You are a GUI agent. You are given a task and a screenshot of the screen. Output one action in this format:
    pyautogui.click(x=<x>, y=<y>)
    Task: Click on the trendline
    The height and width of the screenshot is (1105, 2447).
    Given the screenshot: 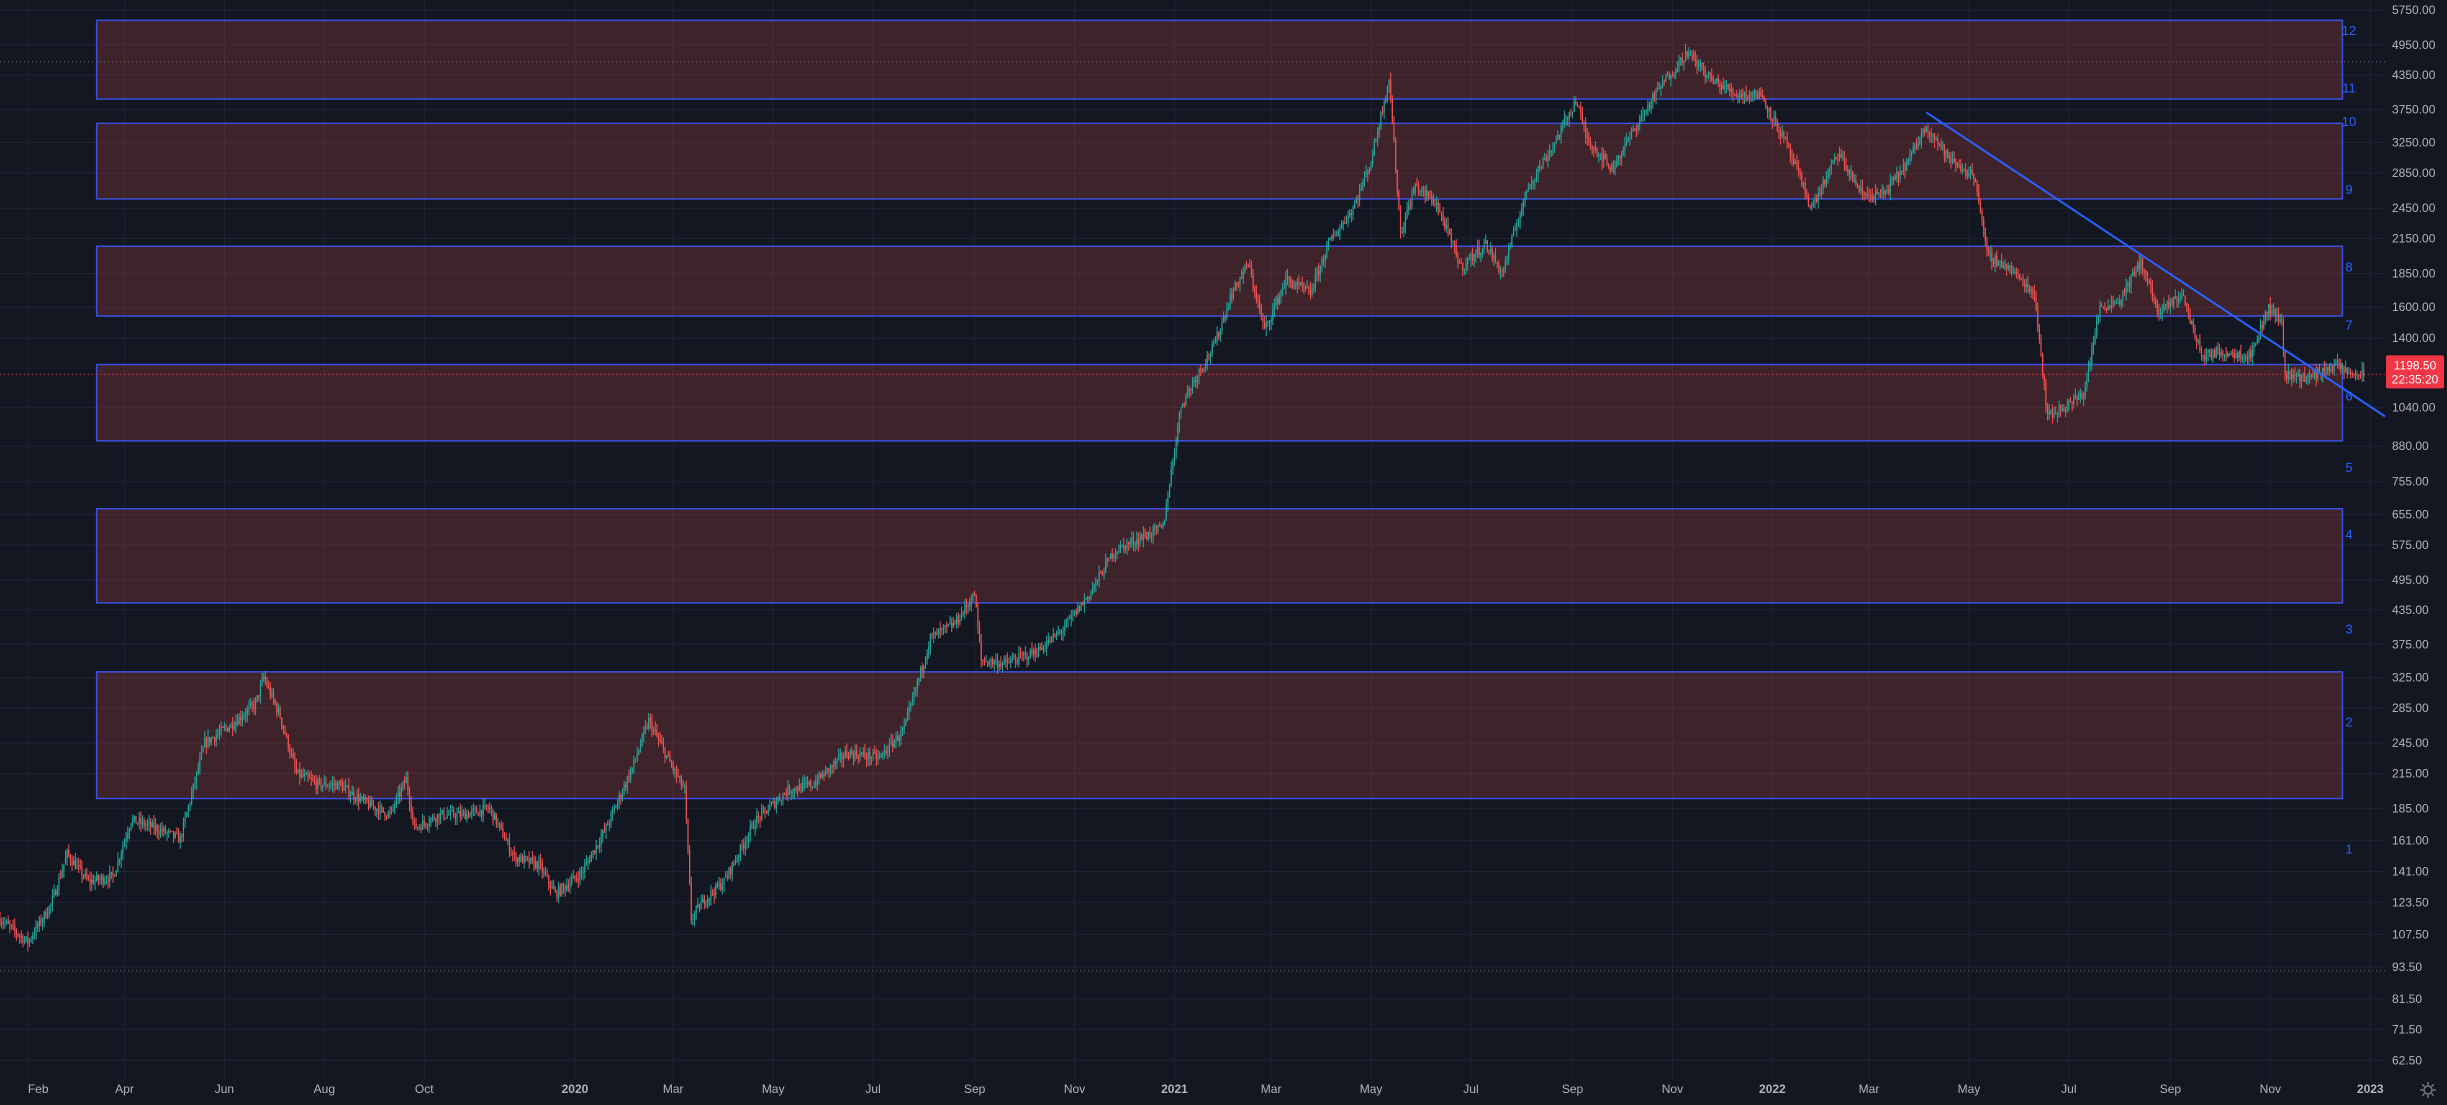 What is the action you would take?
    pyautogui.click(x=2155, y=264)
    